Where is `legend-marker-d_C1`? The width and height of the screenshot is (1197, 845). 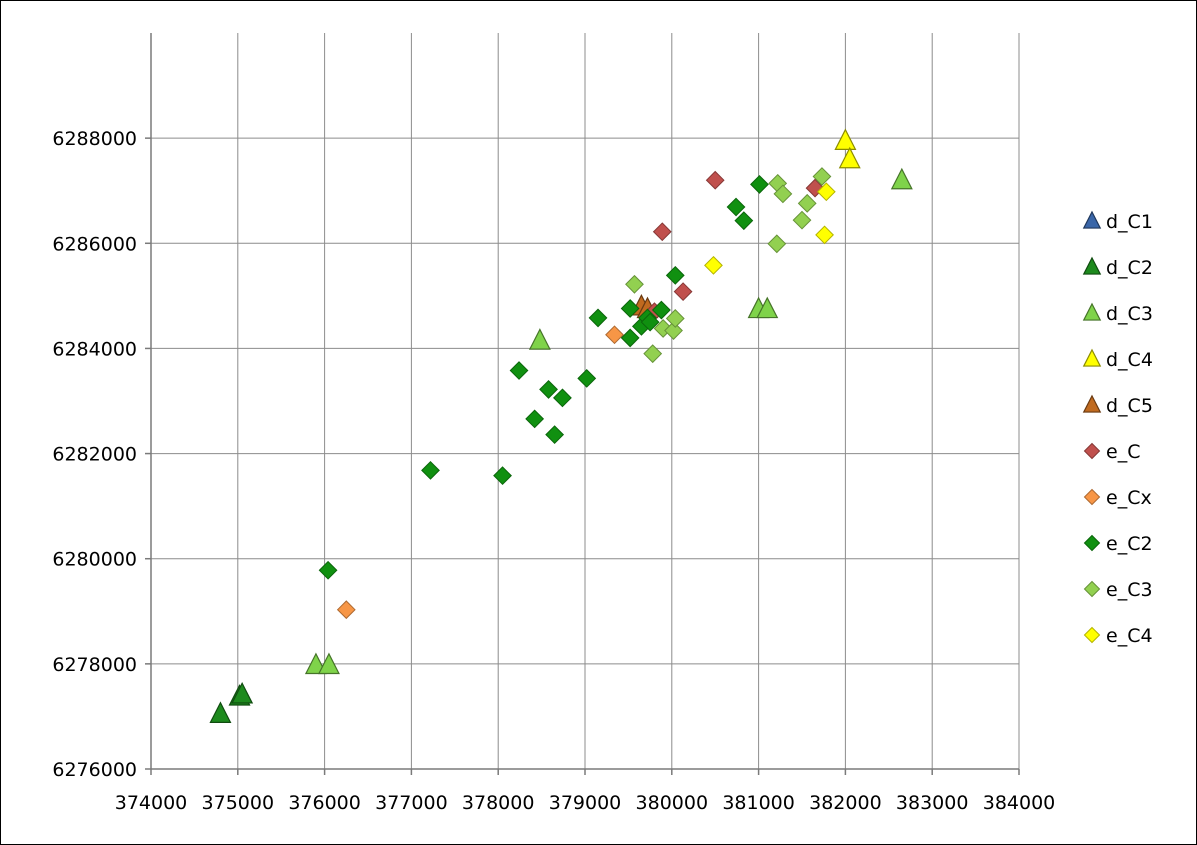
legend-marker-d_C1 is located at coordinates (1092, 219).